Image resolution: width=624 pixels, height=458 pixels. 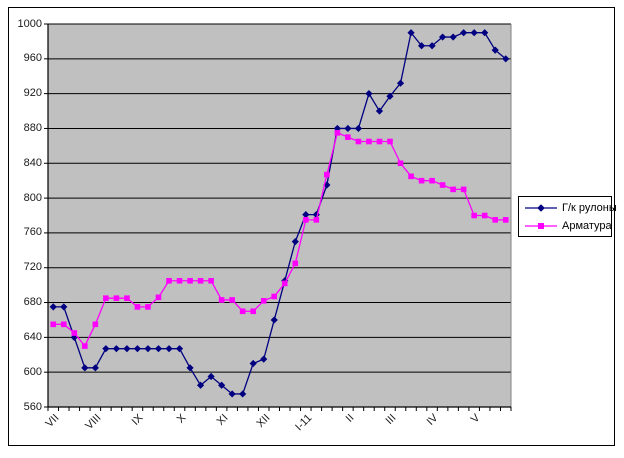 I want to click on legend-marker-square-icon, so click(x=541, y=225).